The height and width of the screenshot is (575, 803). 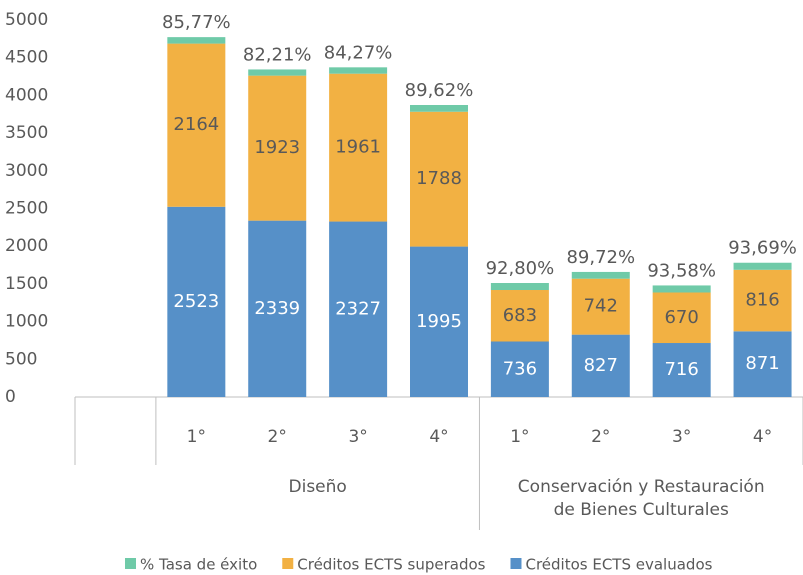 What do you see at coordinates (26, 133) in the screenshot?
I see `y-tick-label: 3500` at bounding box center [26, 133].